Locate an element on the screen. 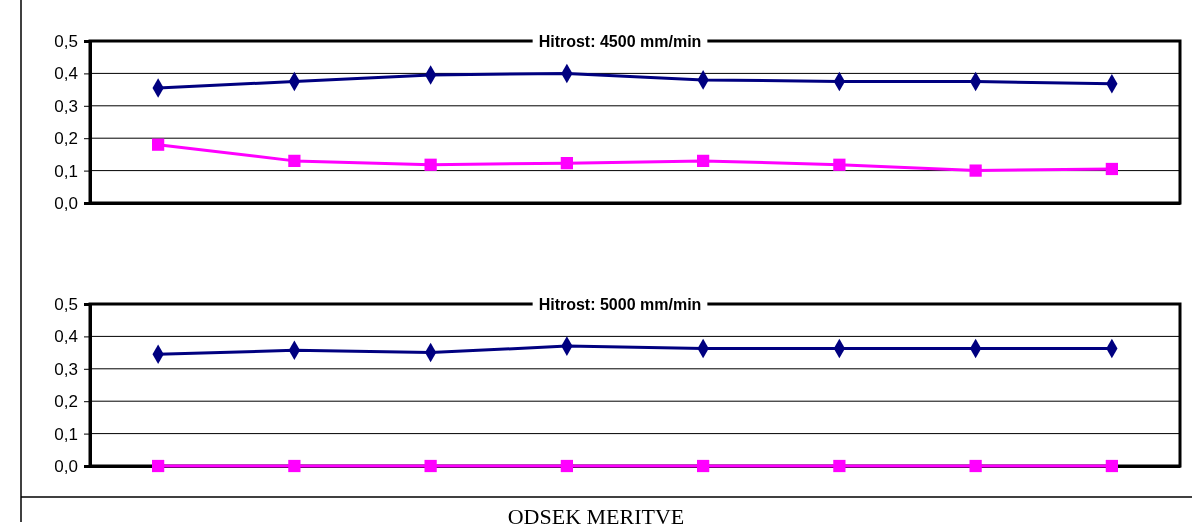 This screenshot has width=1192, height=532. chart-title: Hitrost: 5000 mm/min is located at coordinates (620, 304).